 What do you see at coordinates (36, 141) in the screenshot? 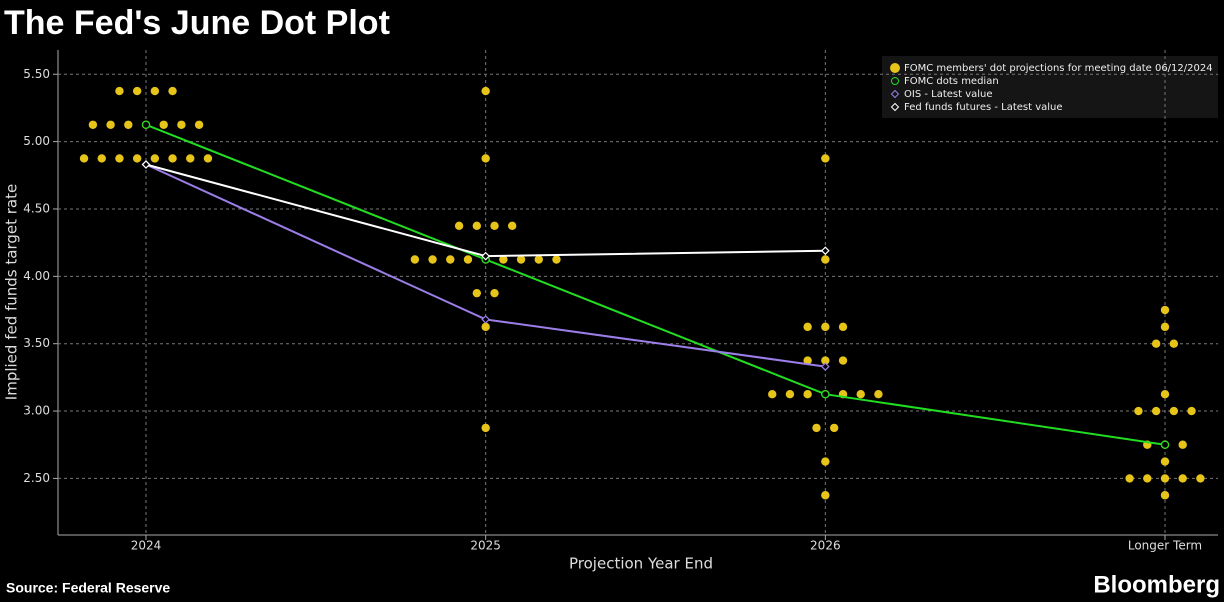
I see `y-tick-label: 5.00` at bounding box center [36, 141].